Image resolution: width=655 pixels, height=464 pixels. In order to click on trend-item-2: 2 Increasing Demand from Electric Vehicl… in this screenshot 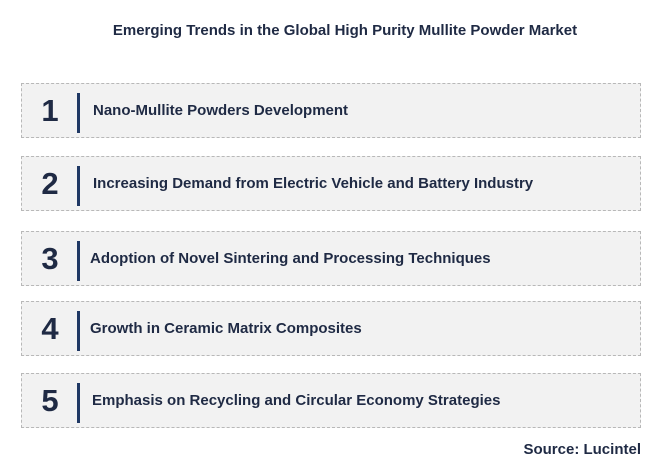, I will do `click(331, 183)`.